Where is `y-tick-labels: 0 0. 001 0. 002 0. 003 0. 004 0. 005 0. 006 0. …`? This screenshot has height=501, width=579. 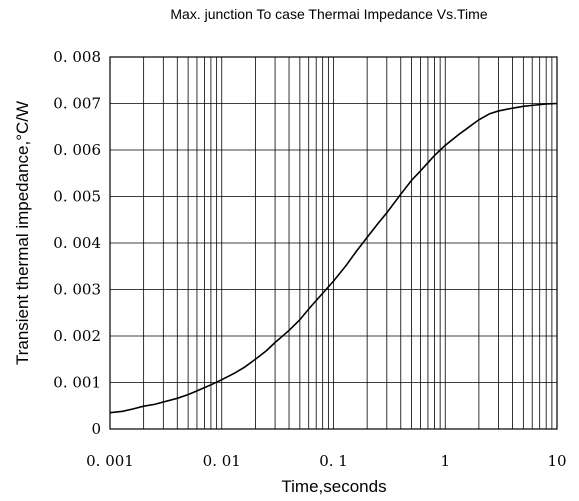
y-tick-labels: 0 0. 001 0. 002 0. 003 0. 004 0. 005 0. 006 0. … is located at coordinates (77, 243).